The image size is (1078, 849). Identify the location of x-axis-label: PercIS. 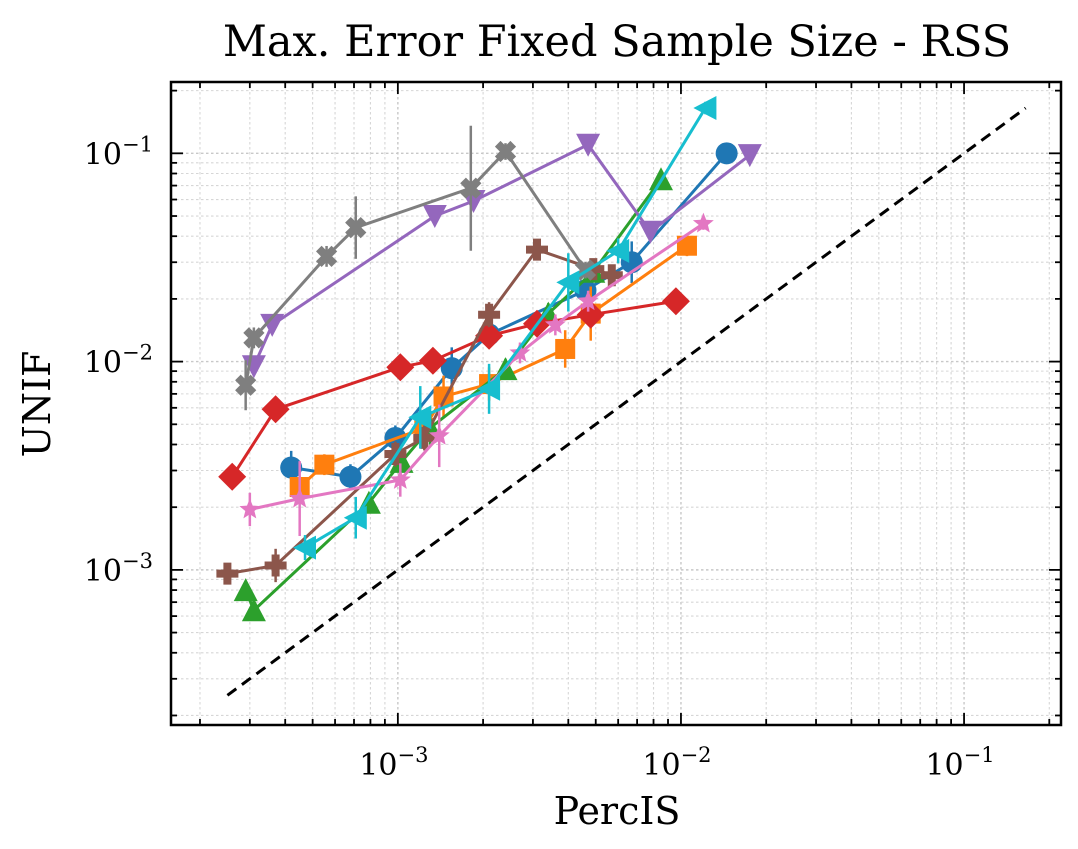
(617, 811).